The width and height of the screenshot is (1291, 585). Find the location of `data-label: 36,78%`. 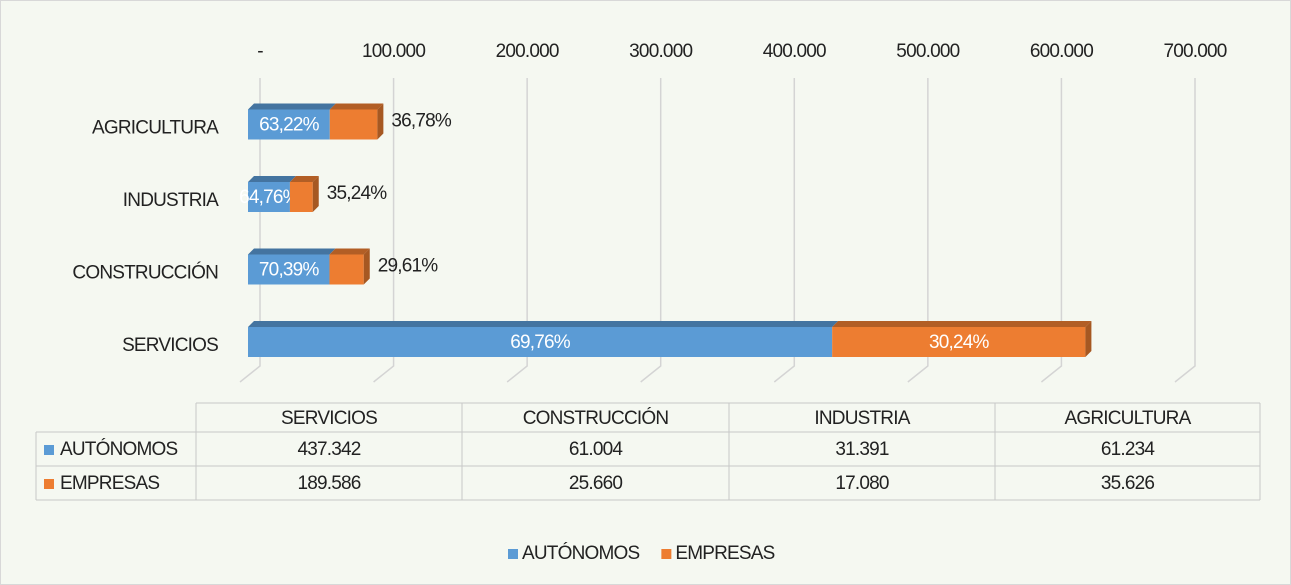

data-label: 36,78% is located at coordinates (421, 121).